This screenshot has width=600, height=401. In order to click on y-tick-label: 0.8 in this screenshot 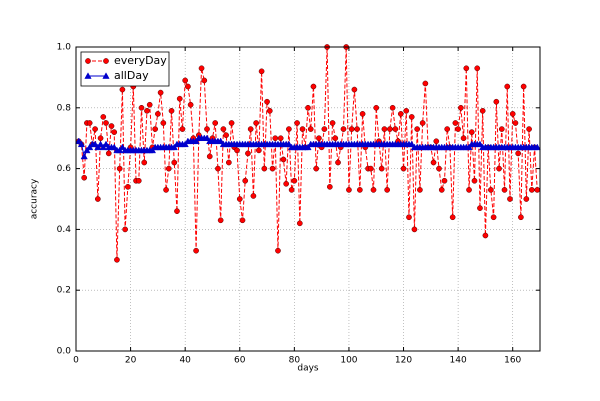, I will do `click(64, 108)`.